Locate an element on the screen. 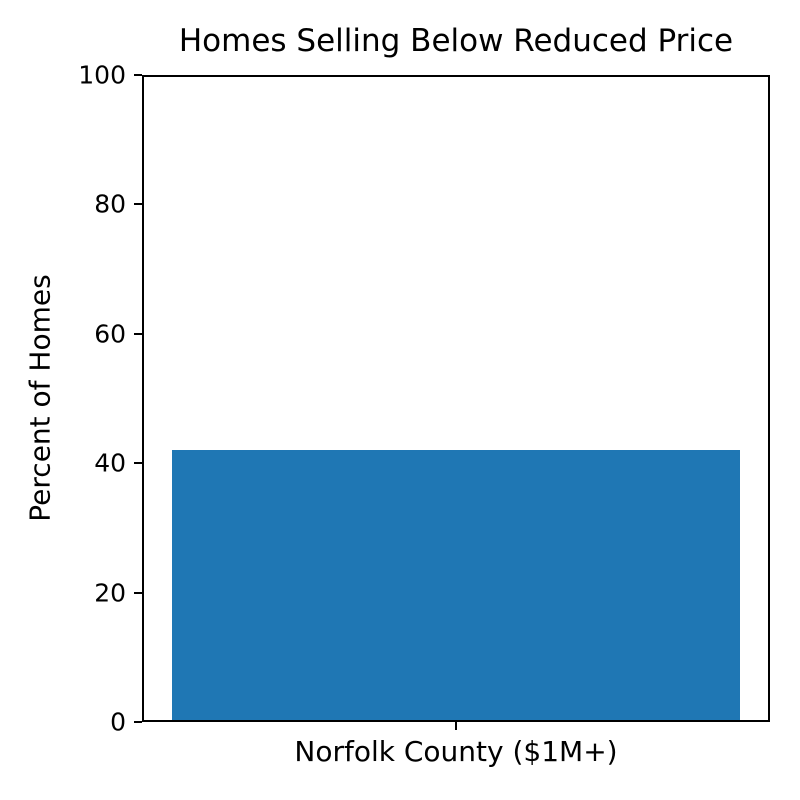  y-tick-label: 0 is located at coordinates (118, 722).